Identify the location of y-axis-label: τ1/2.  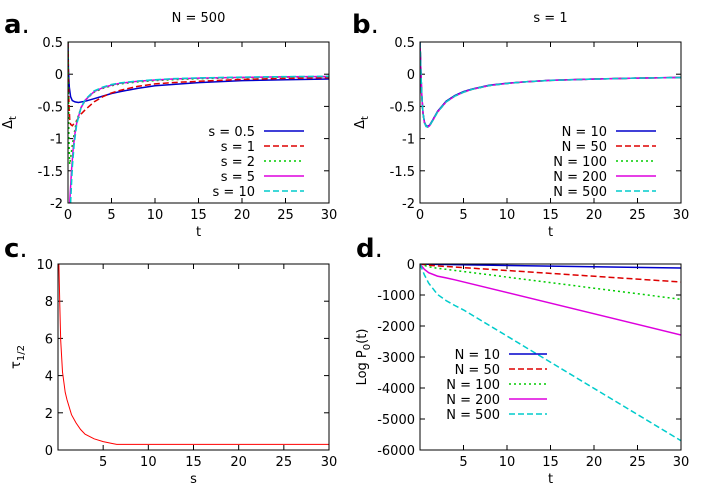
(18, 357).